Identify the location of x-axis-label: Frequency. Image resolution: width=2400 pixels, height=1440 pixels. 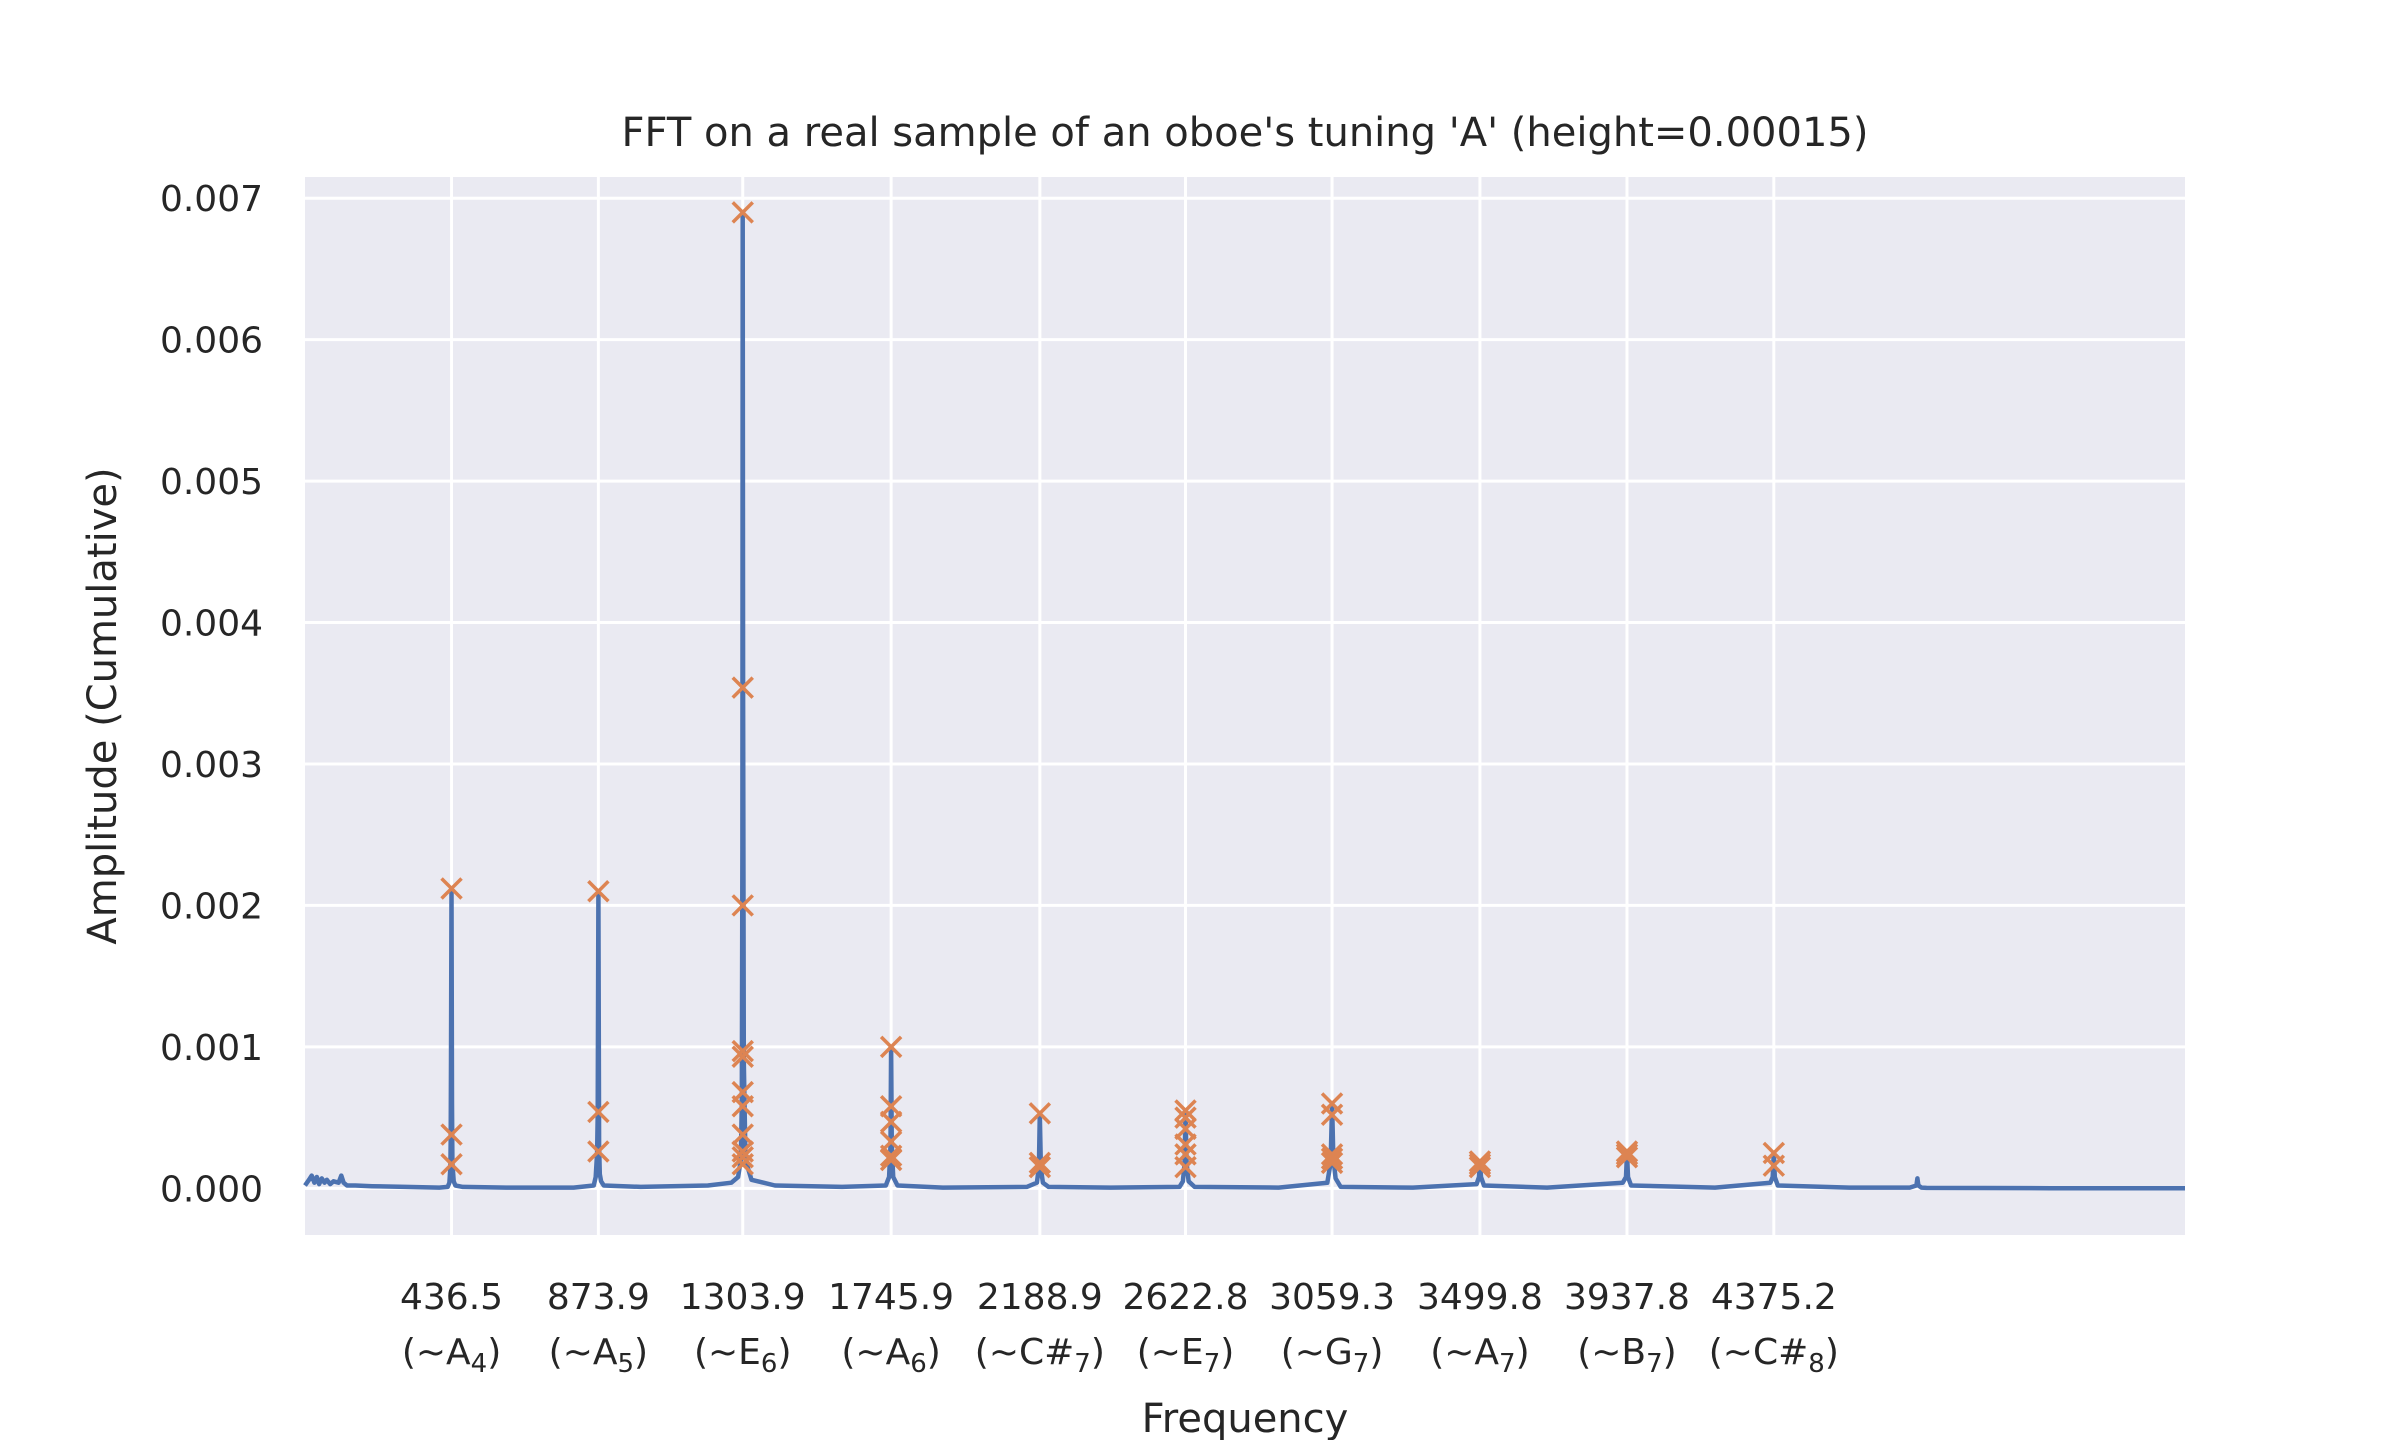
(1245, 1418).